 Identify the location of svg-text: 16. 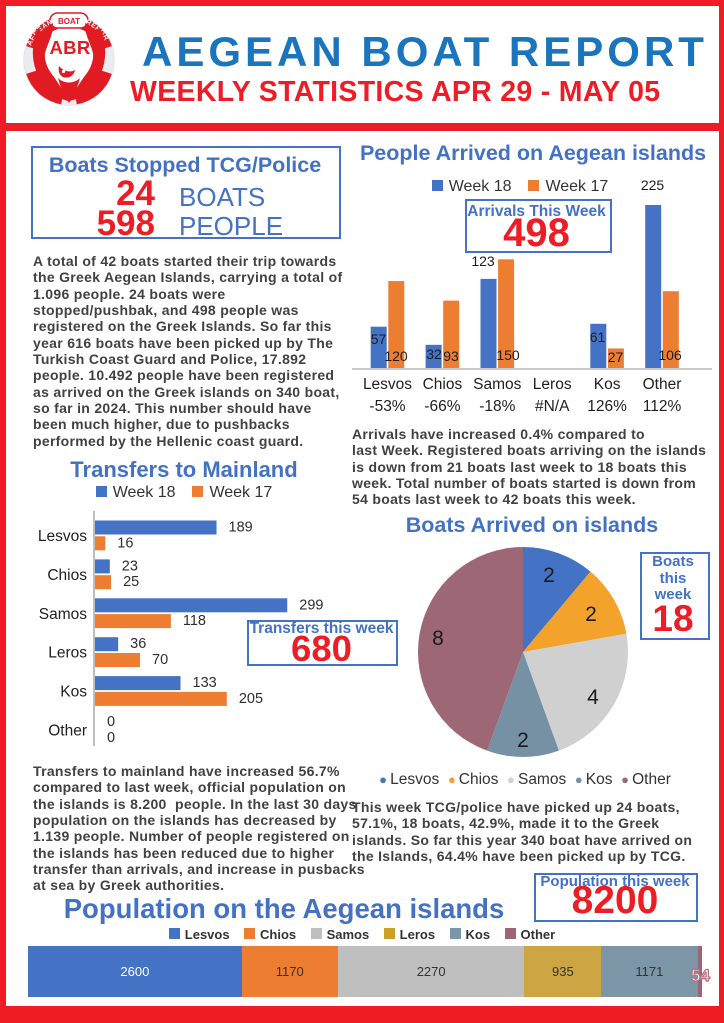
(125, 543).